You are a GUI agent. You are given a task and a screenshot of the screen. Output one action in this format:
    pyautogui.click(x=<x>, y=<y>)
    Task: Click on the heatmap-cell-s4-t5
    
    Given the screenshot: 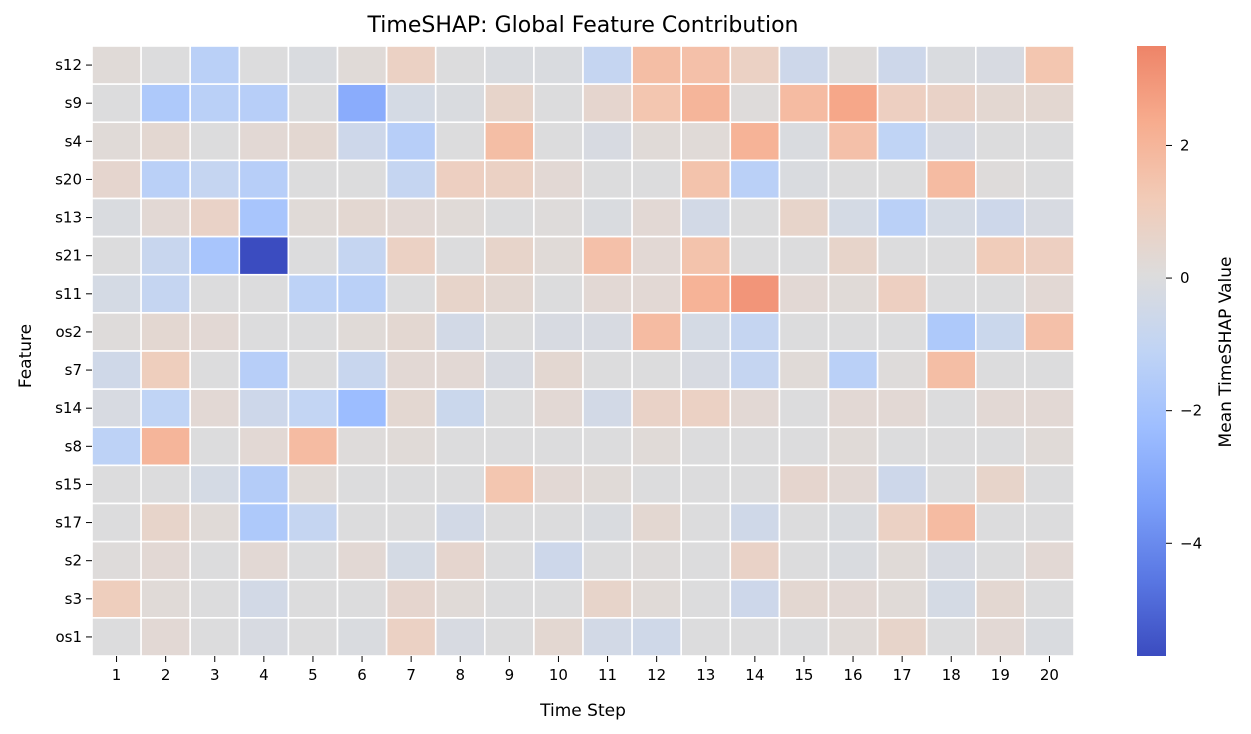 What is the action you would take?
    pyautogui.click(x=313, y=141)
    